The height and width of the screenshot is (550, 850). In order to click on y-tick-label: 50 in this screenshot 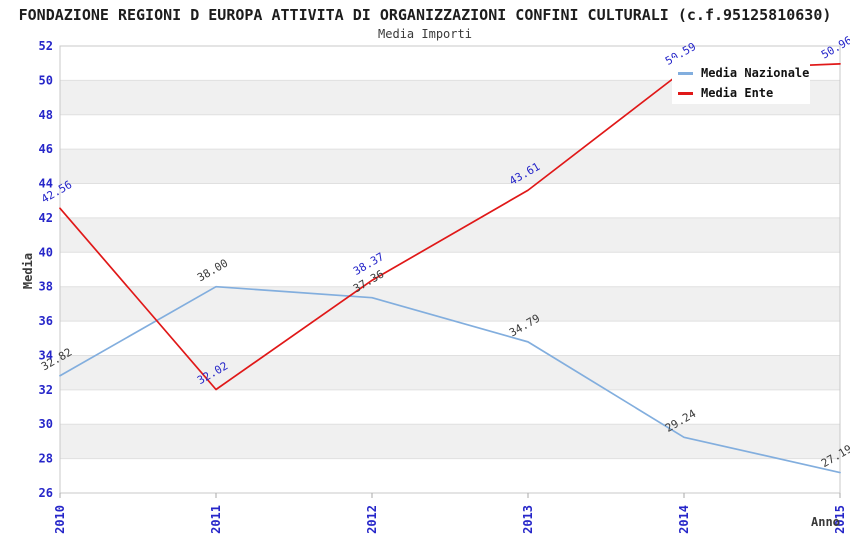, I will do `click(46, 80)`.